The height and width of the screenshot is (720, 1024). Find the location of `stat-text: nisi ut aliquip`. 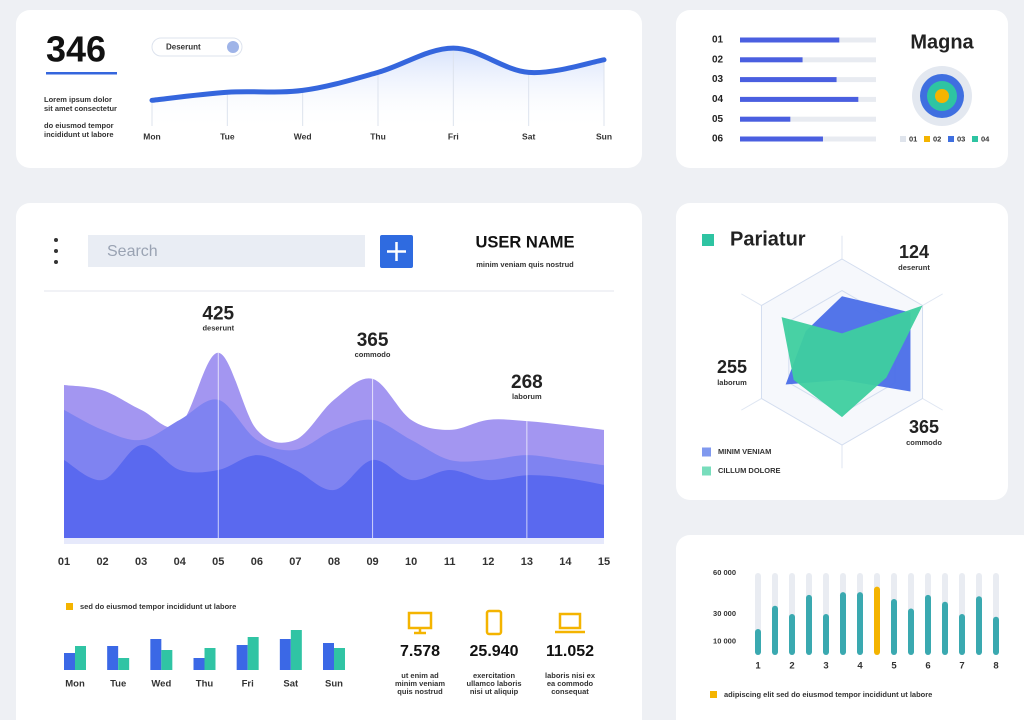

stat-text: nisi ut aliquip is located at coordinates (494, 691).